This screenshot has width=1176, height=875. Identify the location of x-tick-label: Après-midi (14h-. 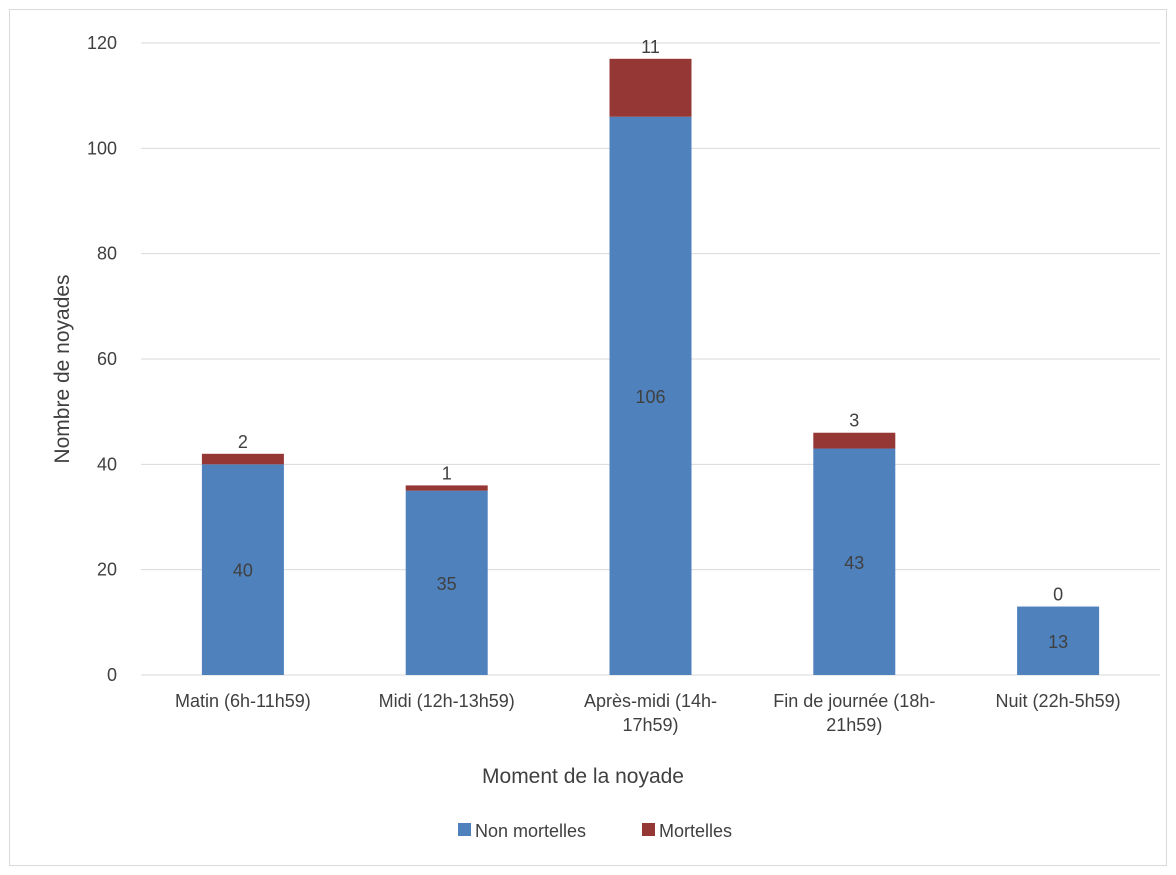
(650, 701).